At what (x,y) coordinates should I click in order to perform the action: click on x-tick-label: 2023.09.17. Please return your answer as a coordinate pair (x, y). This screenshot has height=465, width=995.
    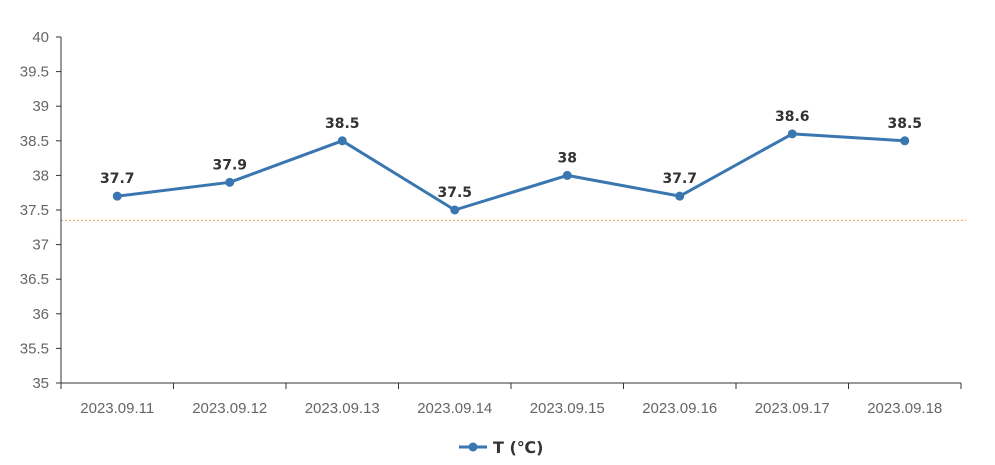
    Looking at the image, I should click on (792, 408).